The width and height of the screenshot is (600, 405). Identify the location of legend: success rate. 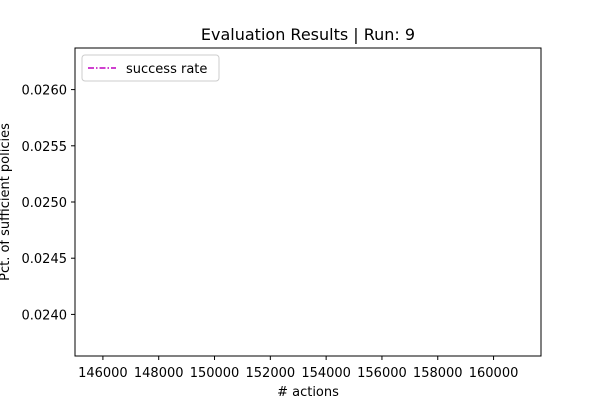
(150, 68).